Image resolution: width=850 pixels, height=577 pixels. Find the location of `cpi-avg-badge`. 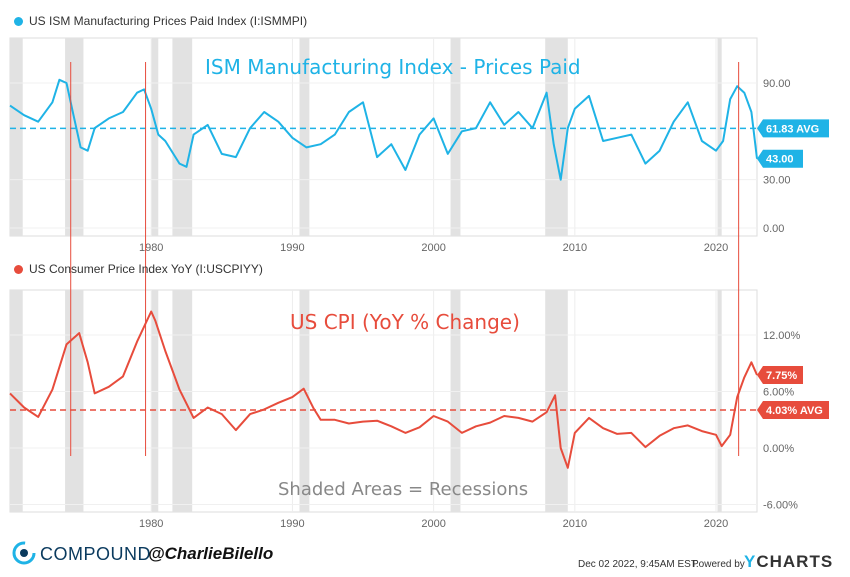

cpi-avg-badge is located at coordinates (793, 410).